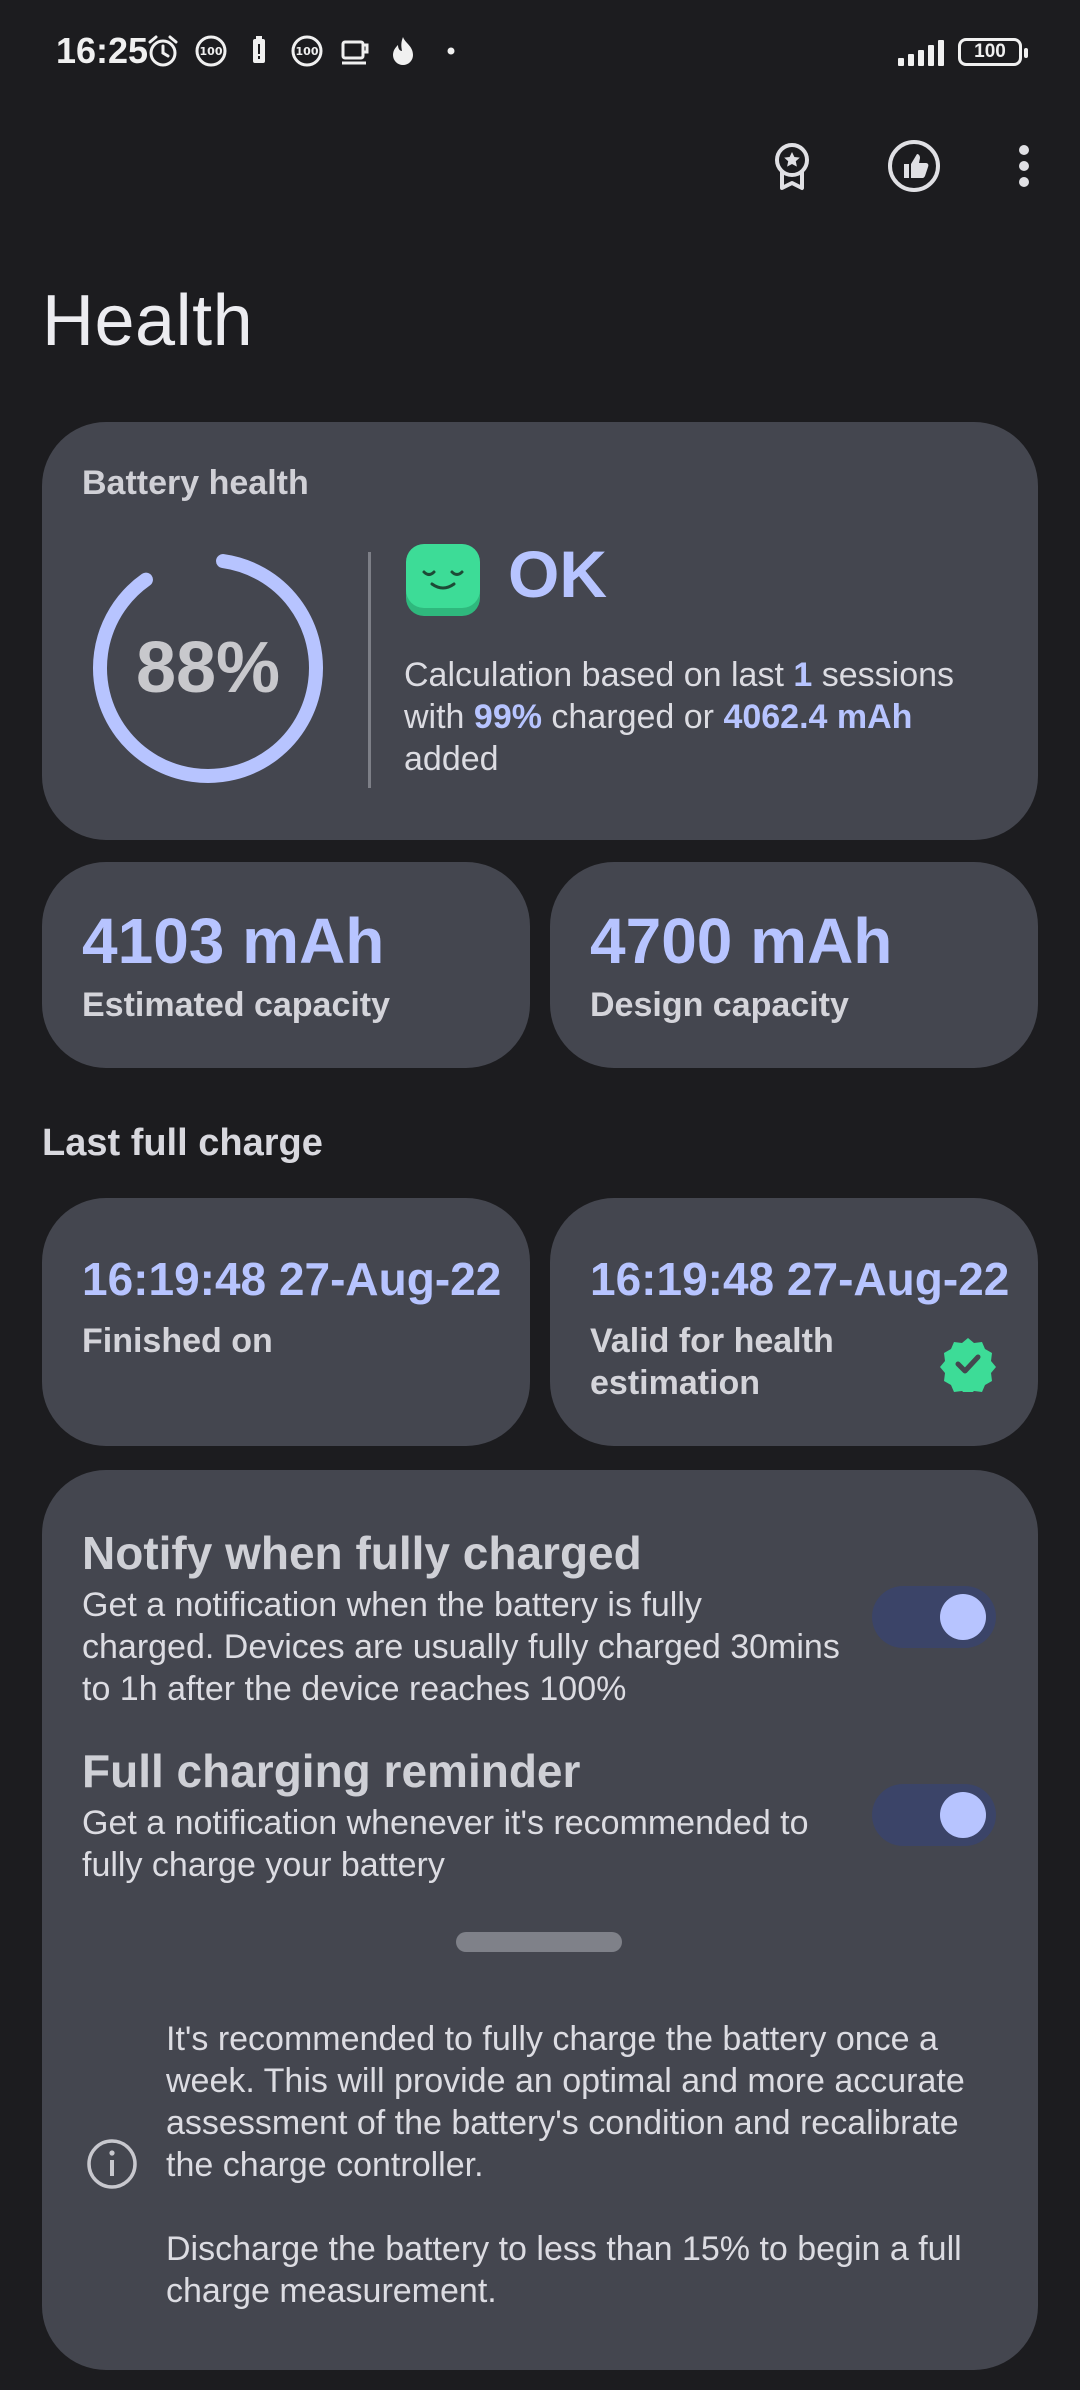  What do you see at coordinates (233, 941) in the screenshot?
I see `estimated-capacity-value: 4103 mAh` at bounding box center [233, 941].